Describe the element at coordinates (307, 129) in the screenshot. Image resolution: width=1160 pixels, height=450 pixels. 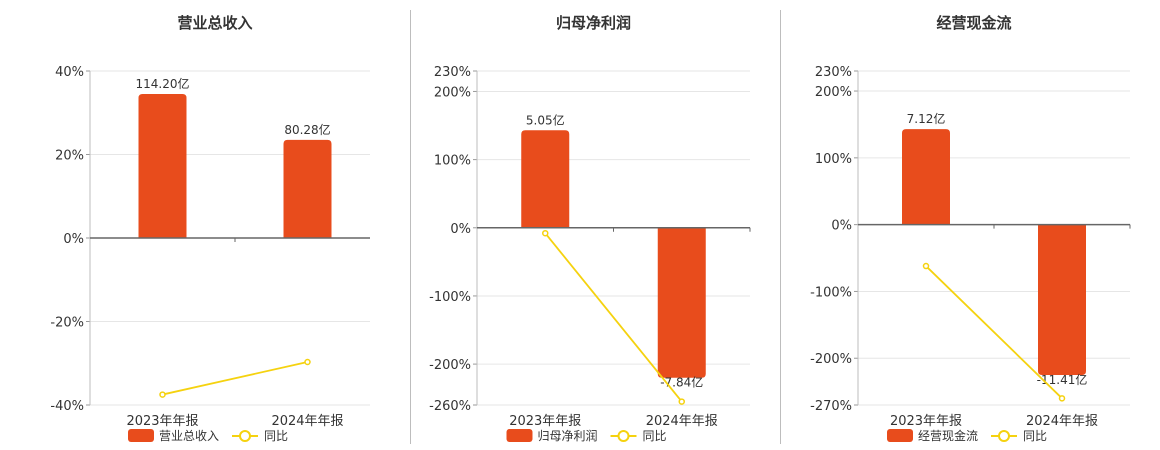
I see `bar-data-label: 80.28亿` at that location.